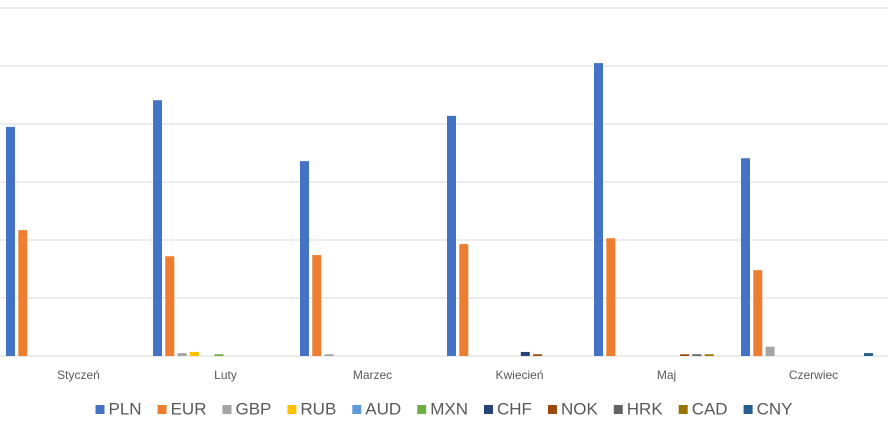 The width and height of the screenshot is (888, 435). I want to click on legend-label: EUR, so click(189, 408).